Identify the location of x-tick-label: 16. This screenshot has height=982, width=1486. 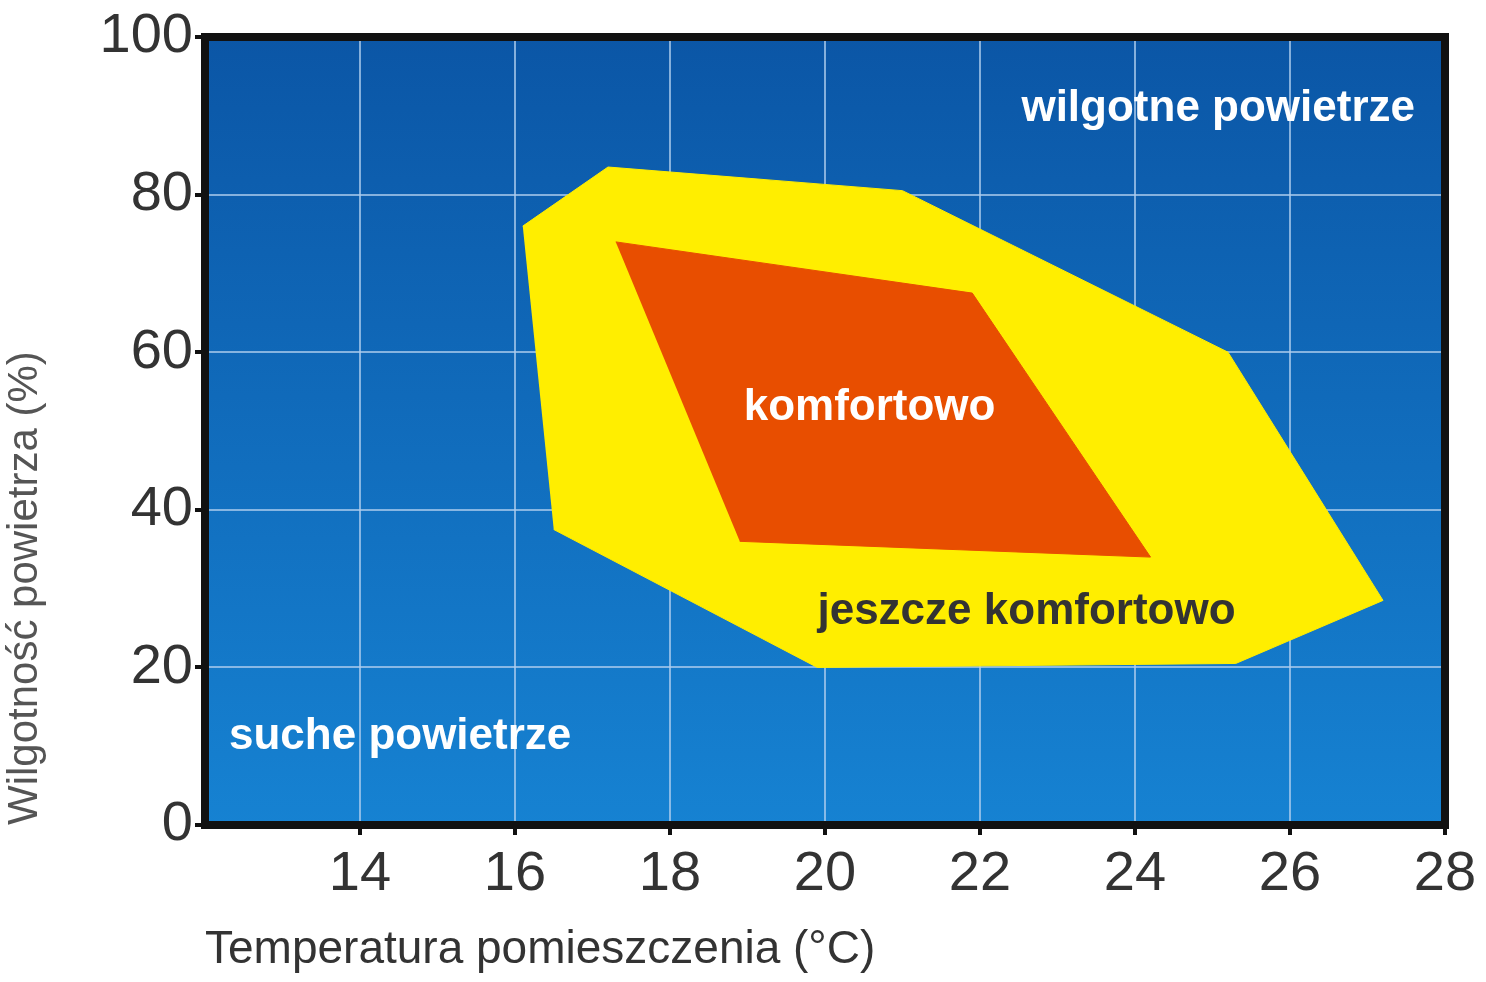
(515, 871).